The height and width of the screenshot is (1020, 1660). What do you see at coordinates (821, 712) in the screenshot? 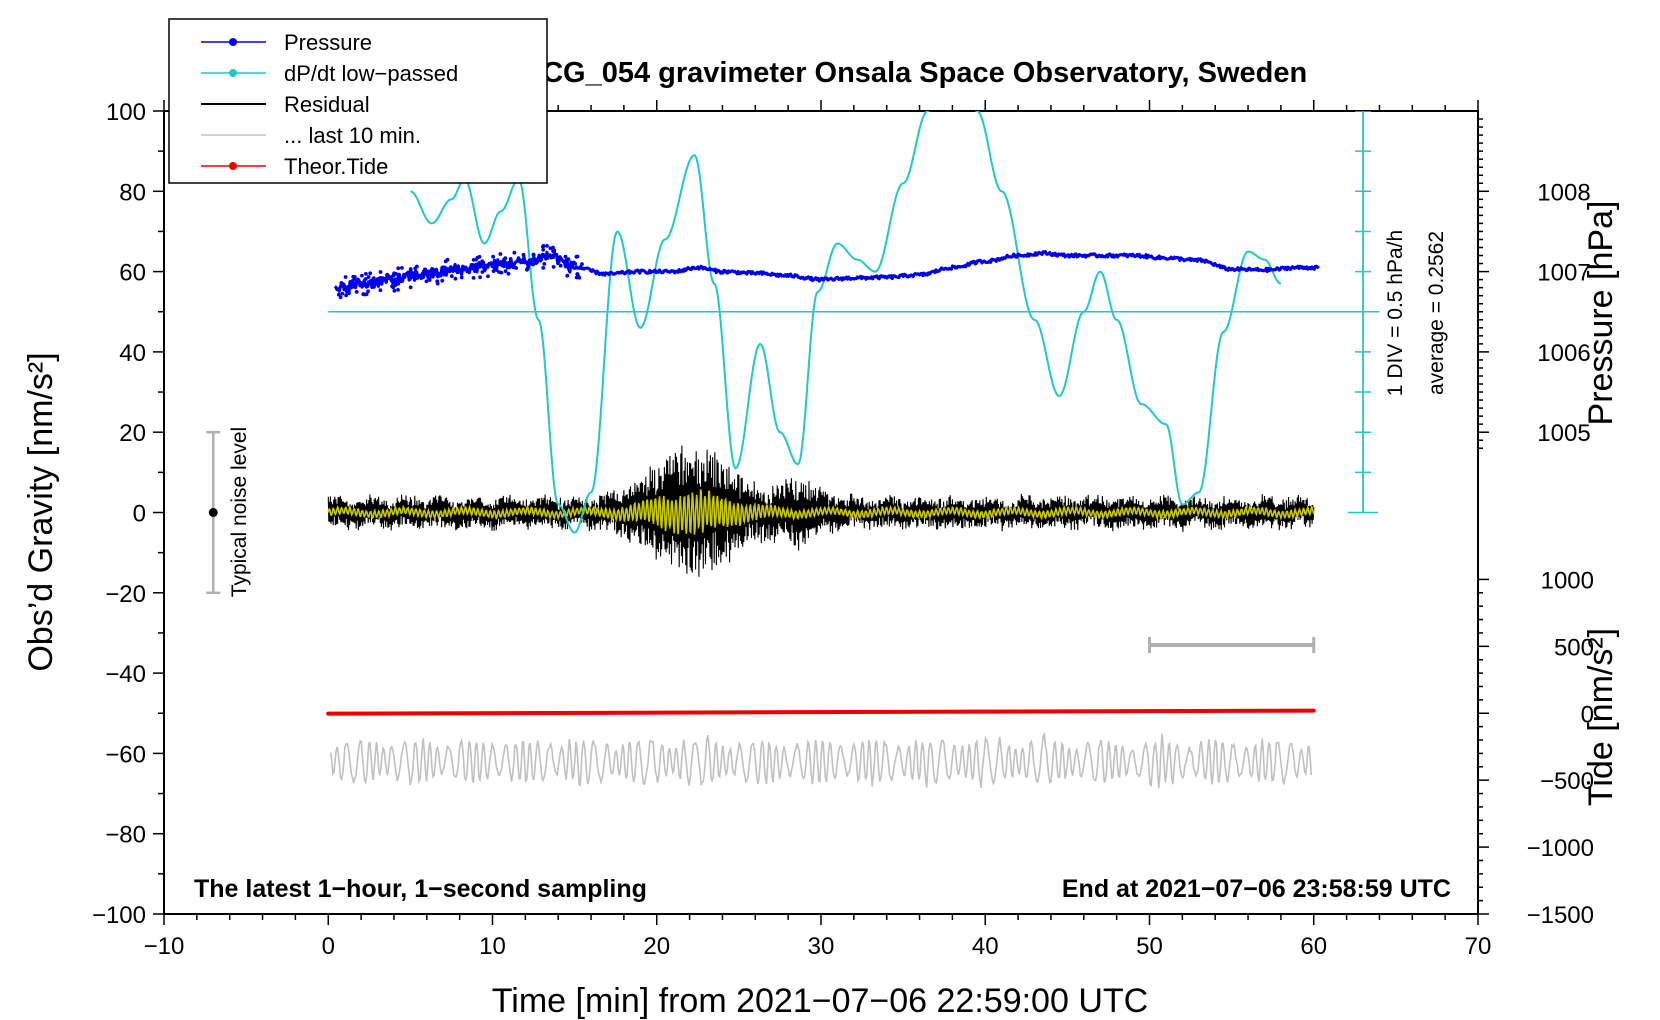
I see `series-tide-line` at bounding box center [821, 712].